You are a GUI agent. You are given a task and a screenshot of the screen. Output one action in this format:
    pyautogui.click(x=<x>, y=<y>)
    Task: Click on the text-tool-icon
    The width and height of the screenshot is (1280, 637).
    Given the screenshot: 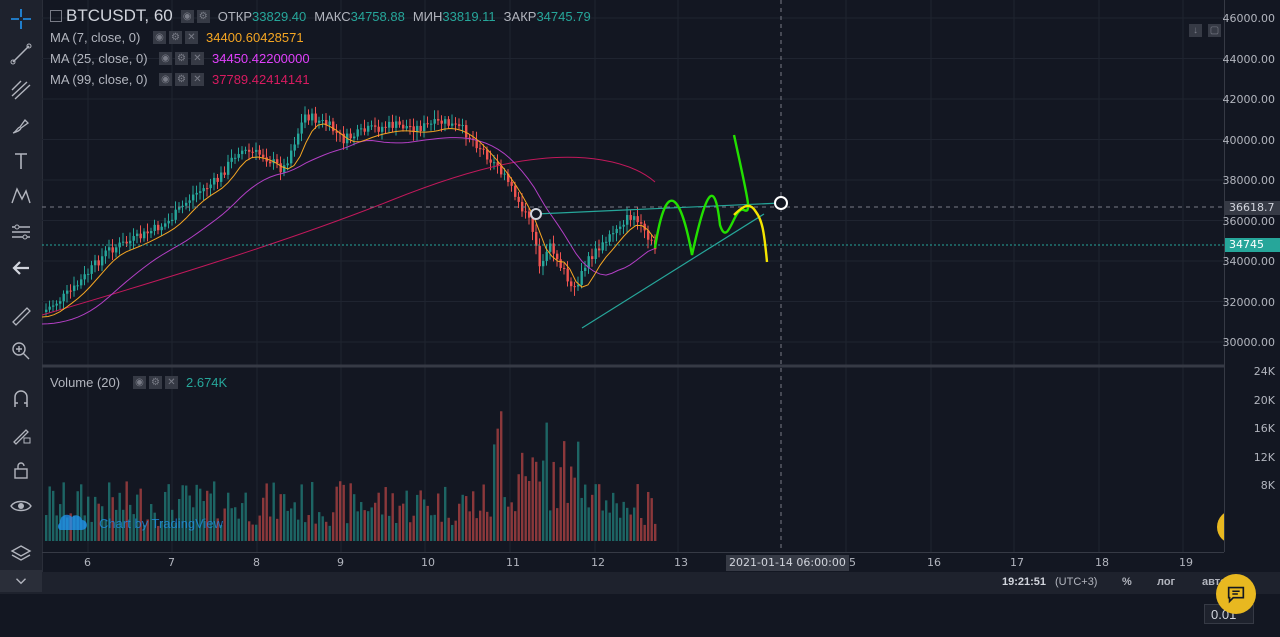 What is the action you would take?
    pyautogui.click(x=21, y=161)
    